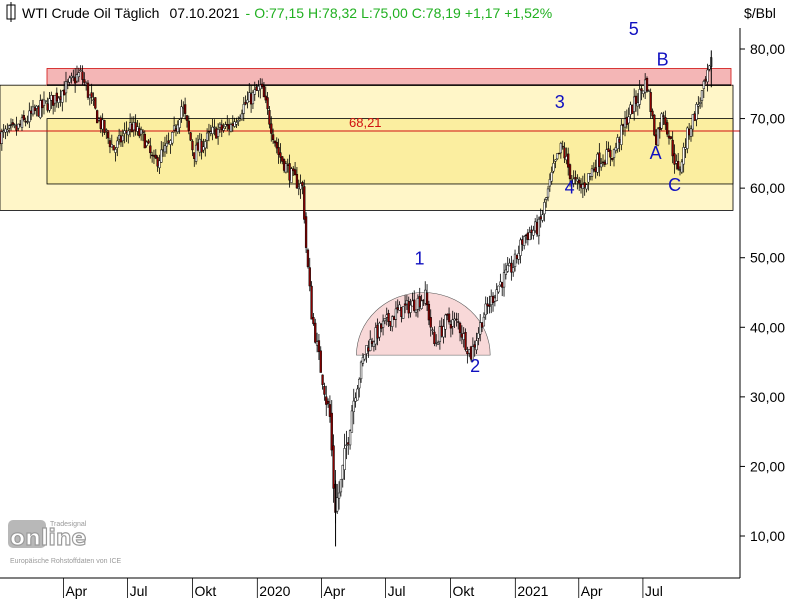 The height and width of the screenshot is (600, 800). What do you see at coordinates (384, 13) in the screenshot?
I see `low-value: L:75,00` at bounding box center [384, 13].